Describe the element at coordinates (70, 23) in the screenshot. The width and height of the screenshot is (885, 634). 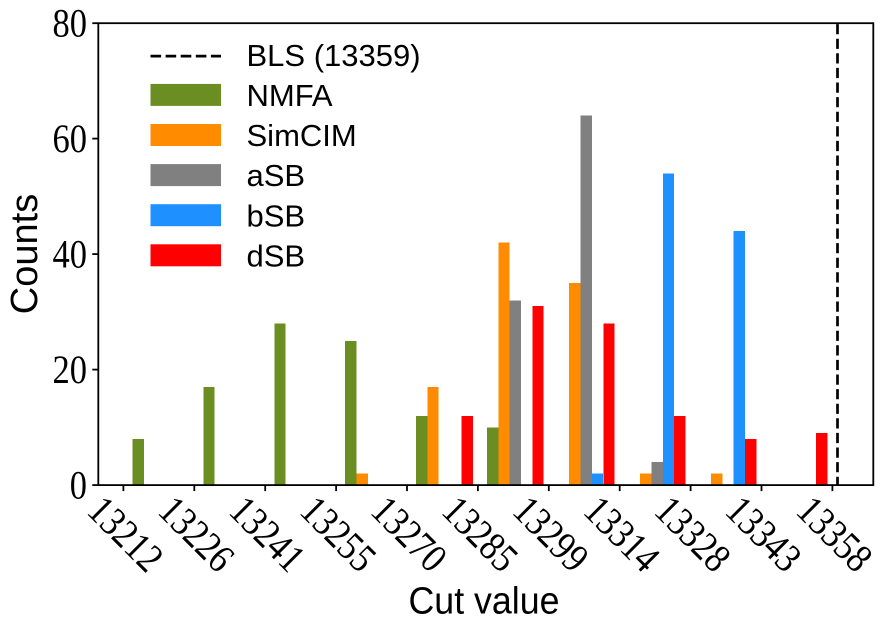
I see `svg-text: 80` at that location.